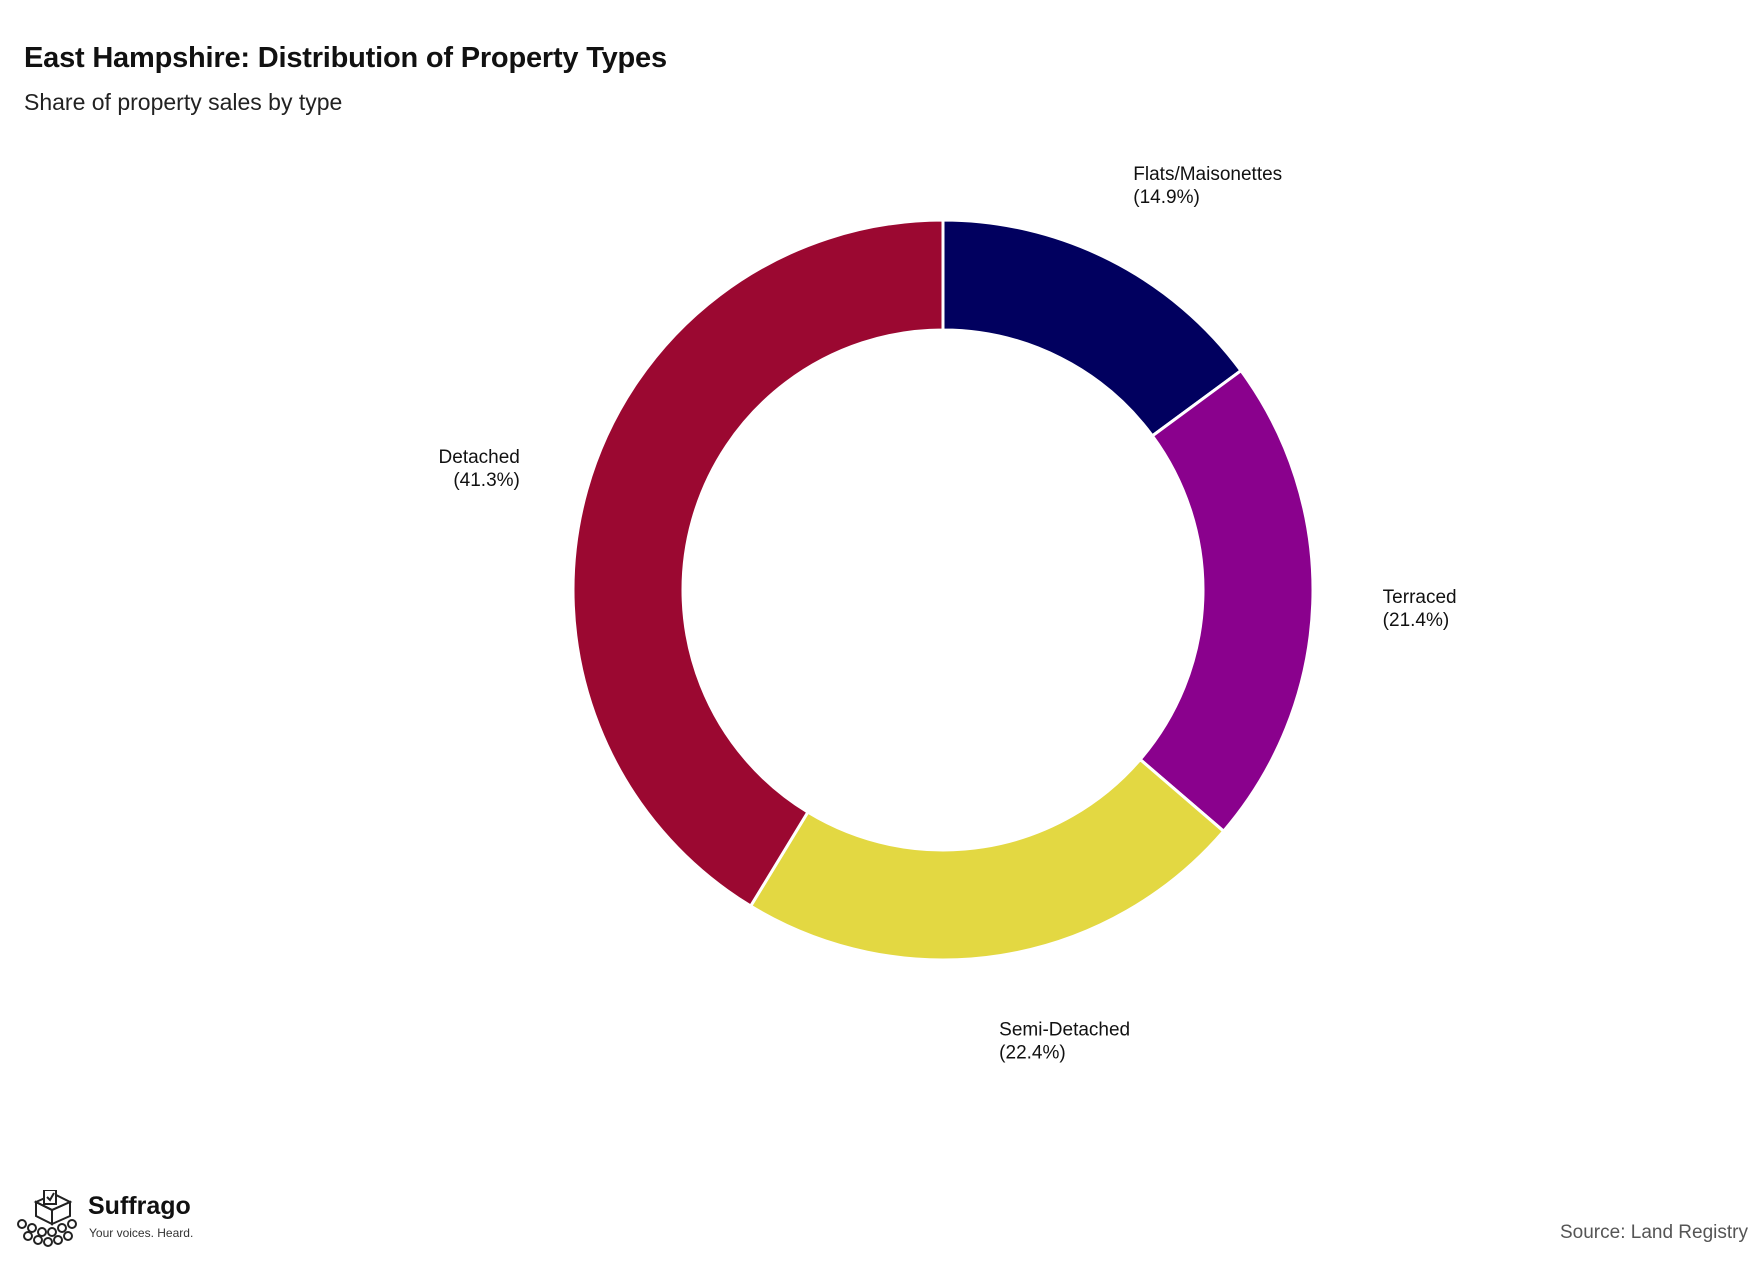 The height and width of the screenshot is (1265, 1758). What do you see at coordinates (479, 457) in the screenshot?
I see `slice-label-detached: Detached` at bounding box center [479, 457].